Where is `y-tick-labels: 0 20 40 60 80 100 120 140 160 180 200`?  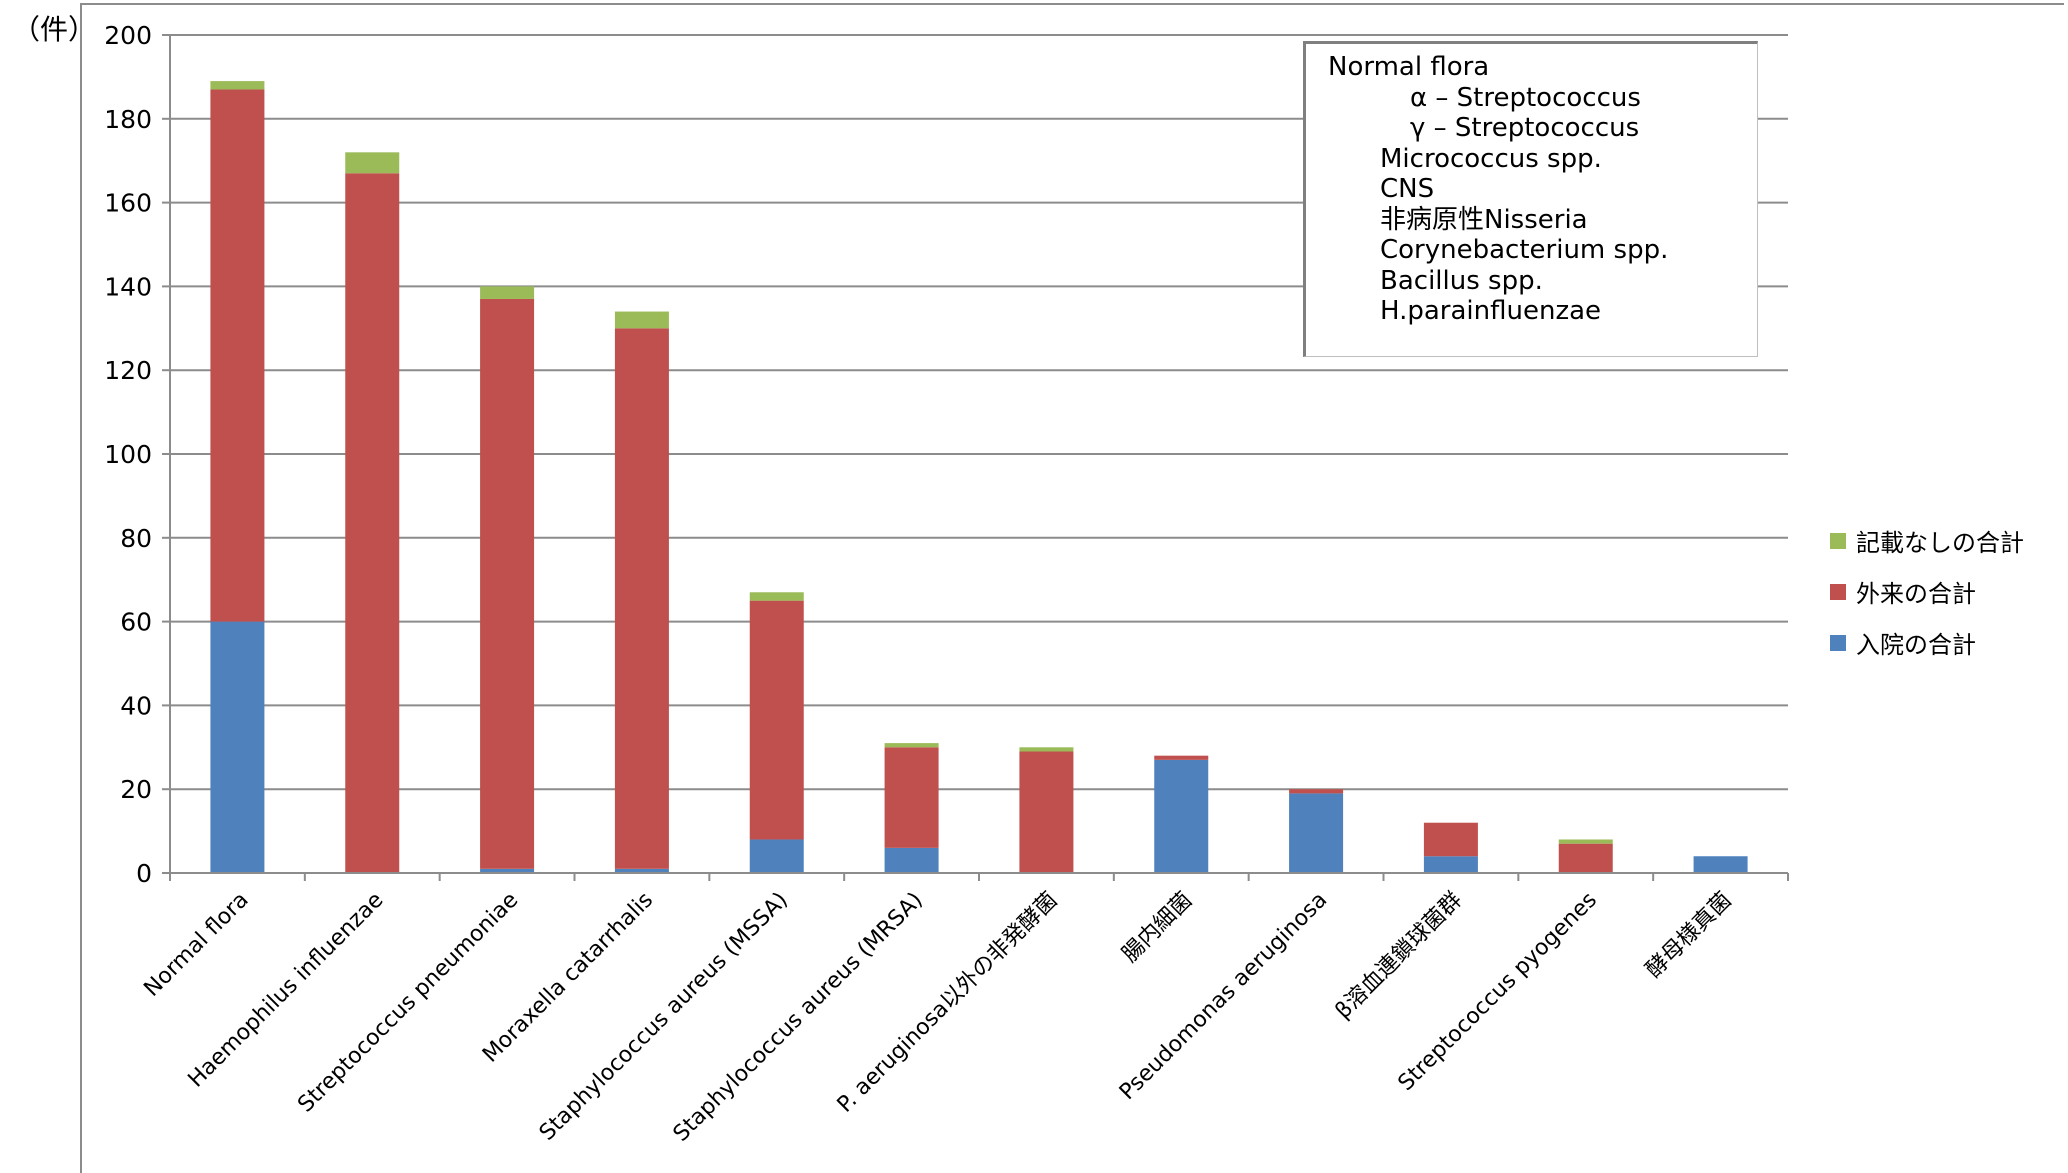 y-tick-labels: 0 20 40 60 80 100 120 140 160 180 200 is located at coordinates (128, 454).